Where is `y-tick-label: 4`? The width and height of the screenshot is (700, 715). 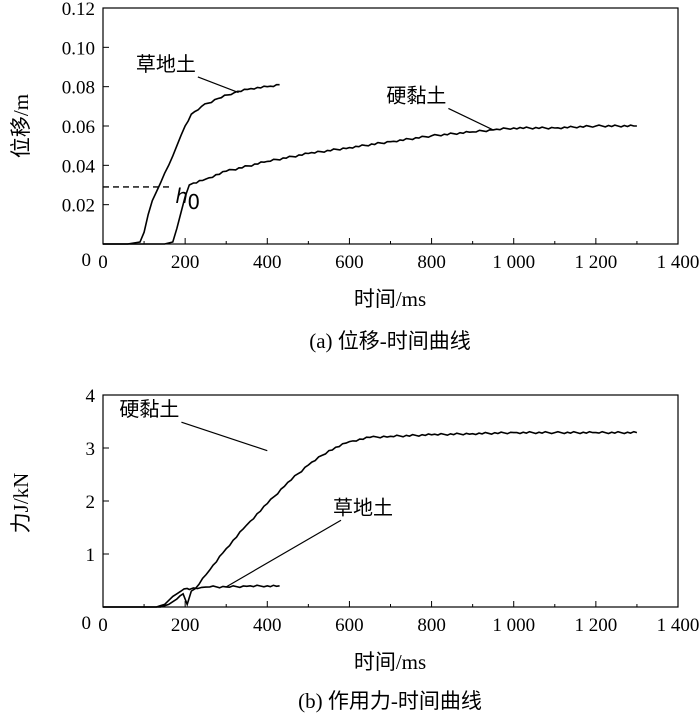 y-tick-label: 4 is located at coordinates (91, 396).